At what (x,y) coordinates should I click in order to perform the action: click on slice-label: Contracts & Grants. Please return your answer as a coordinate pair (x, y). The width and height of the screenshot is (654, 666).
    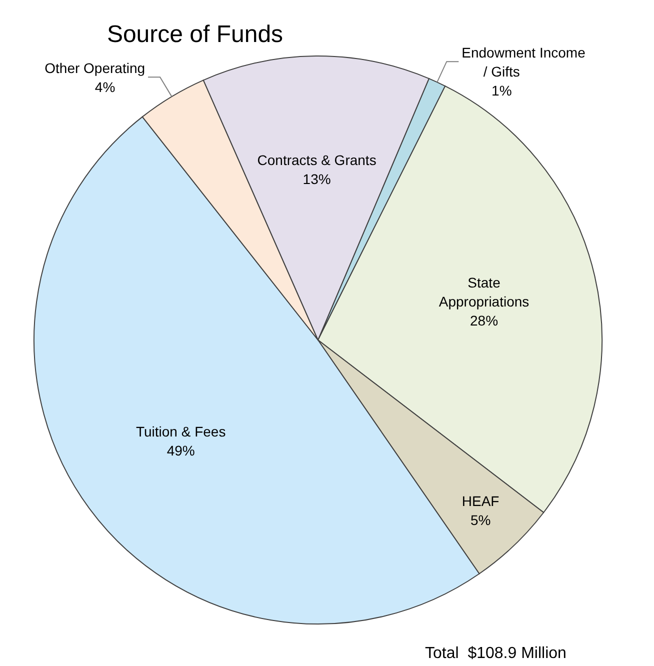
    Looking at the image, I should click on (316, 160).